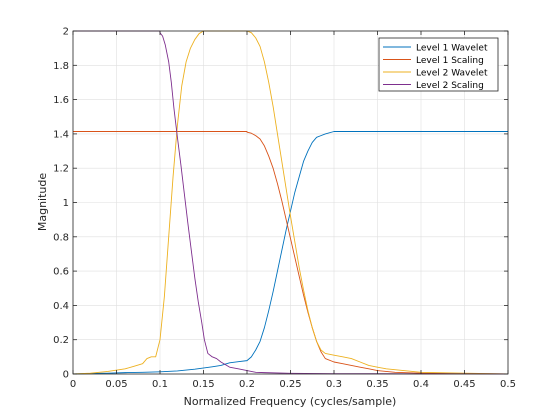  Describe the element at coordinates (61, 306) in the screenshot. I see `y-tick-label: 0.4` at that location.